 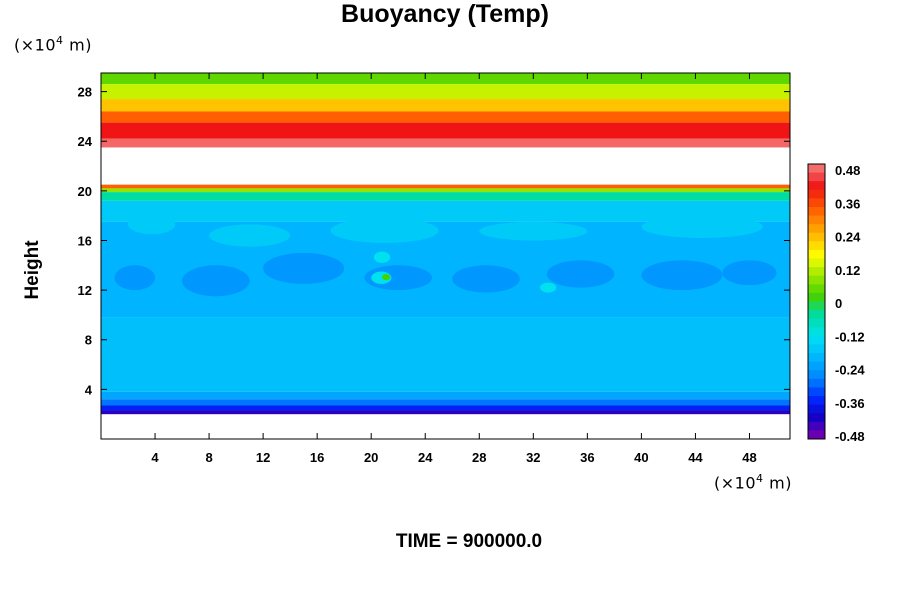 What do you see at coordinates (425, 457) in the screenshot?
I see `x-tick-label: 24` at bounding box center [425, 457].